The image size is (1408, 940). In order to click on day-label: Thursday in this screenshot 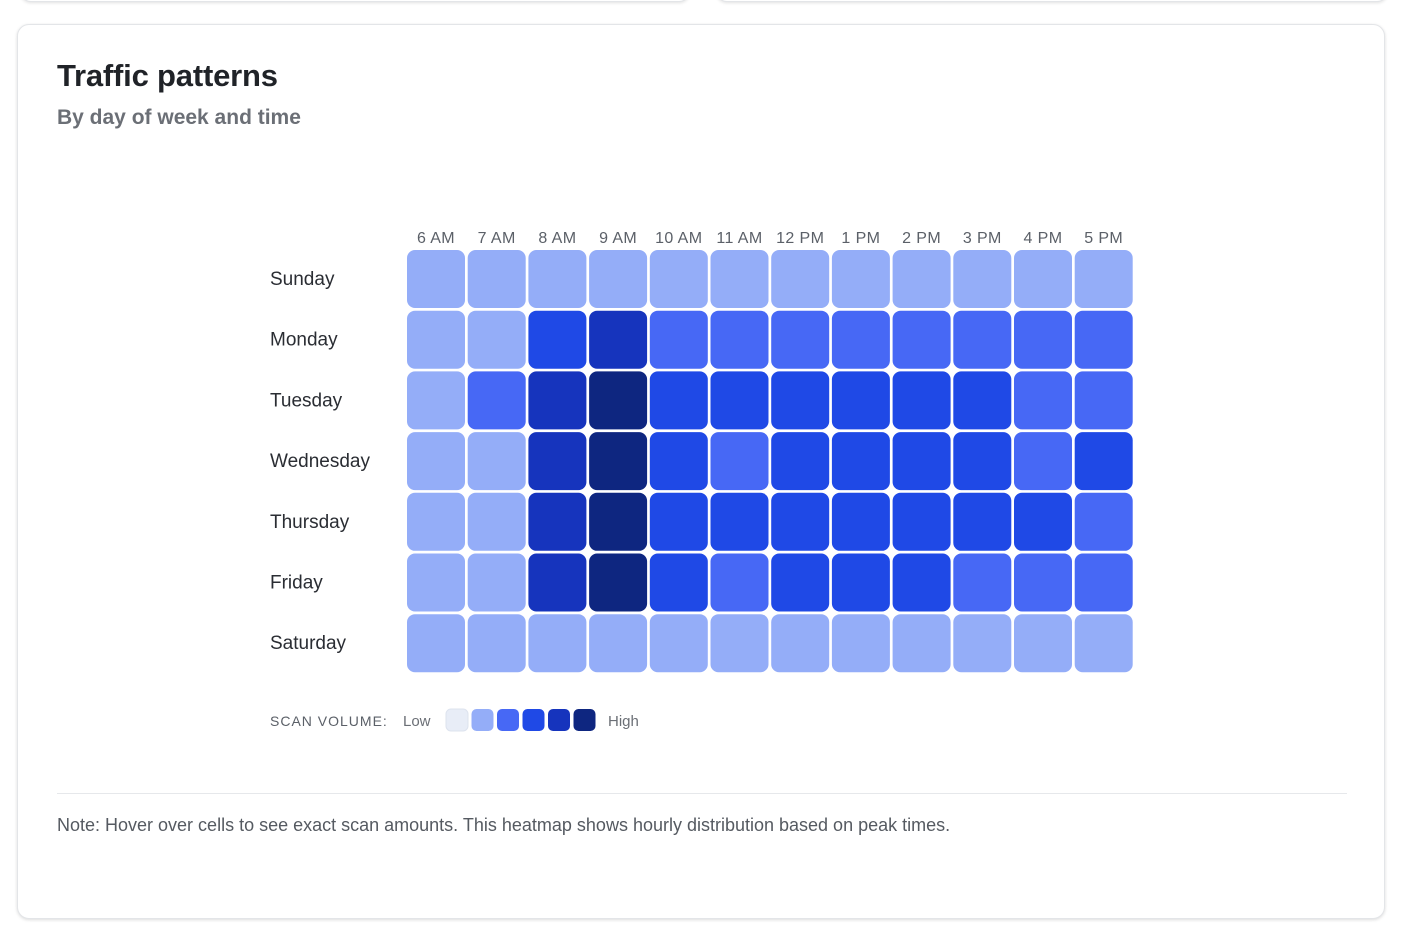, I will do `click(310, 522)`.